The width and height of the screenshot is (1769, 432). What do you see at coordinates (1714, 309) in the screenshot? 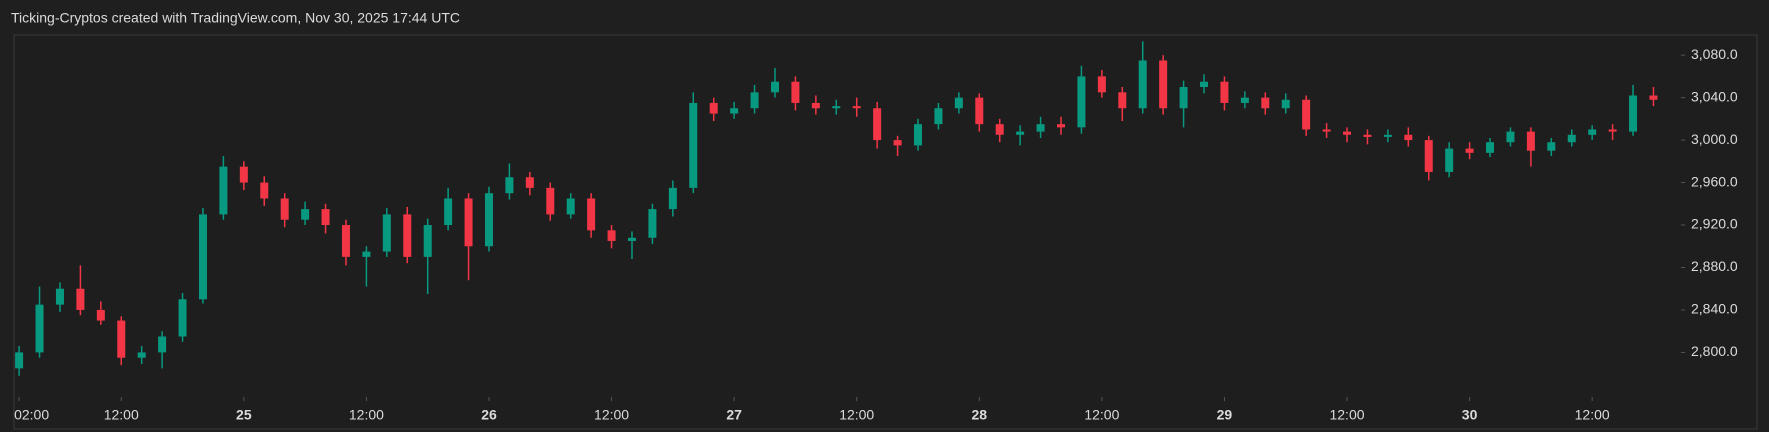
I see `y-tick-label: 2,840.0` at bounding box center [1714, 309].